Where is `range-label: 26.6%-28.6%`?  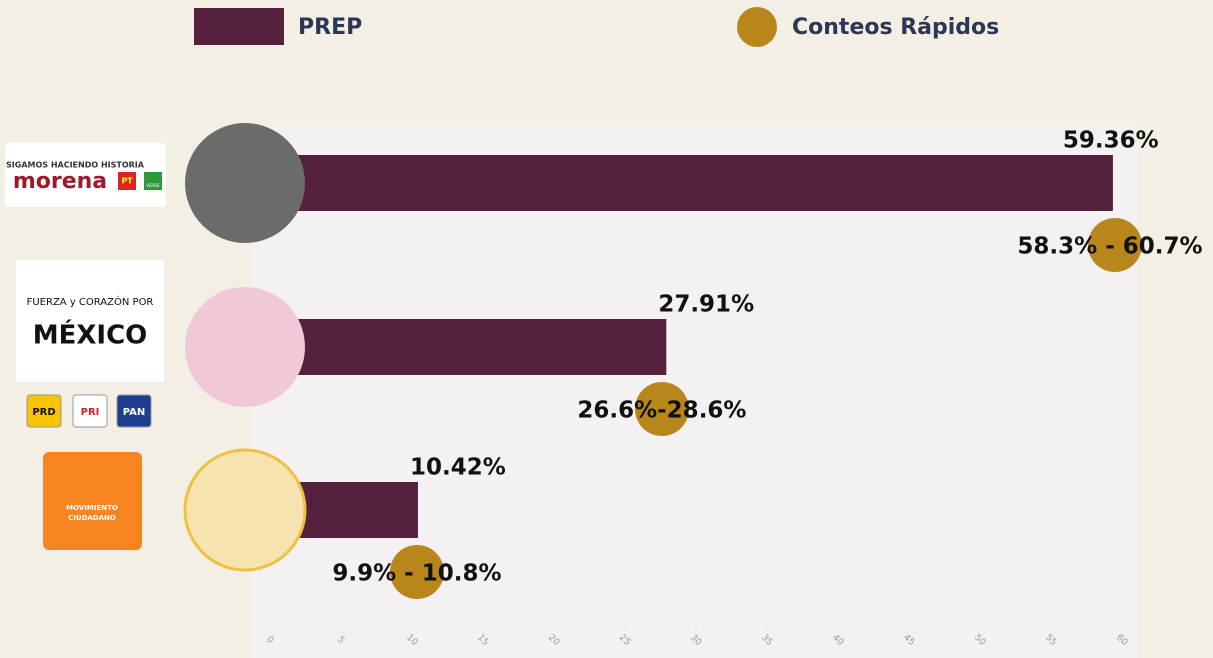 range-label: 26.6%-28.6% is located at coordinates (661, 411).